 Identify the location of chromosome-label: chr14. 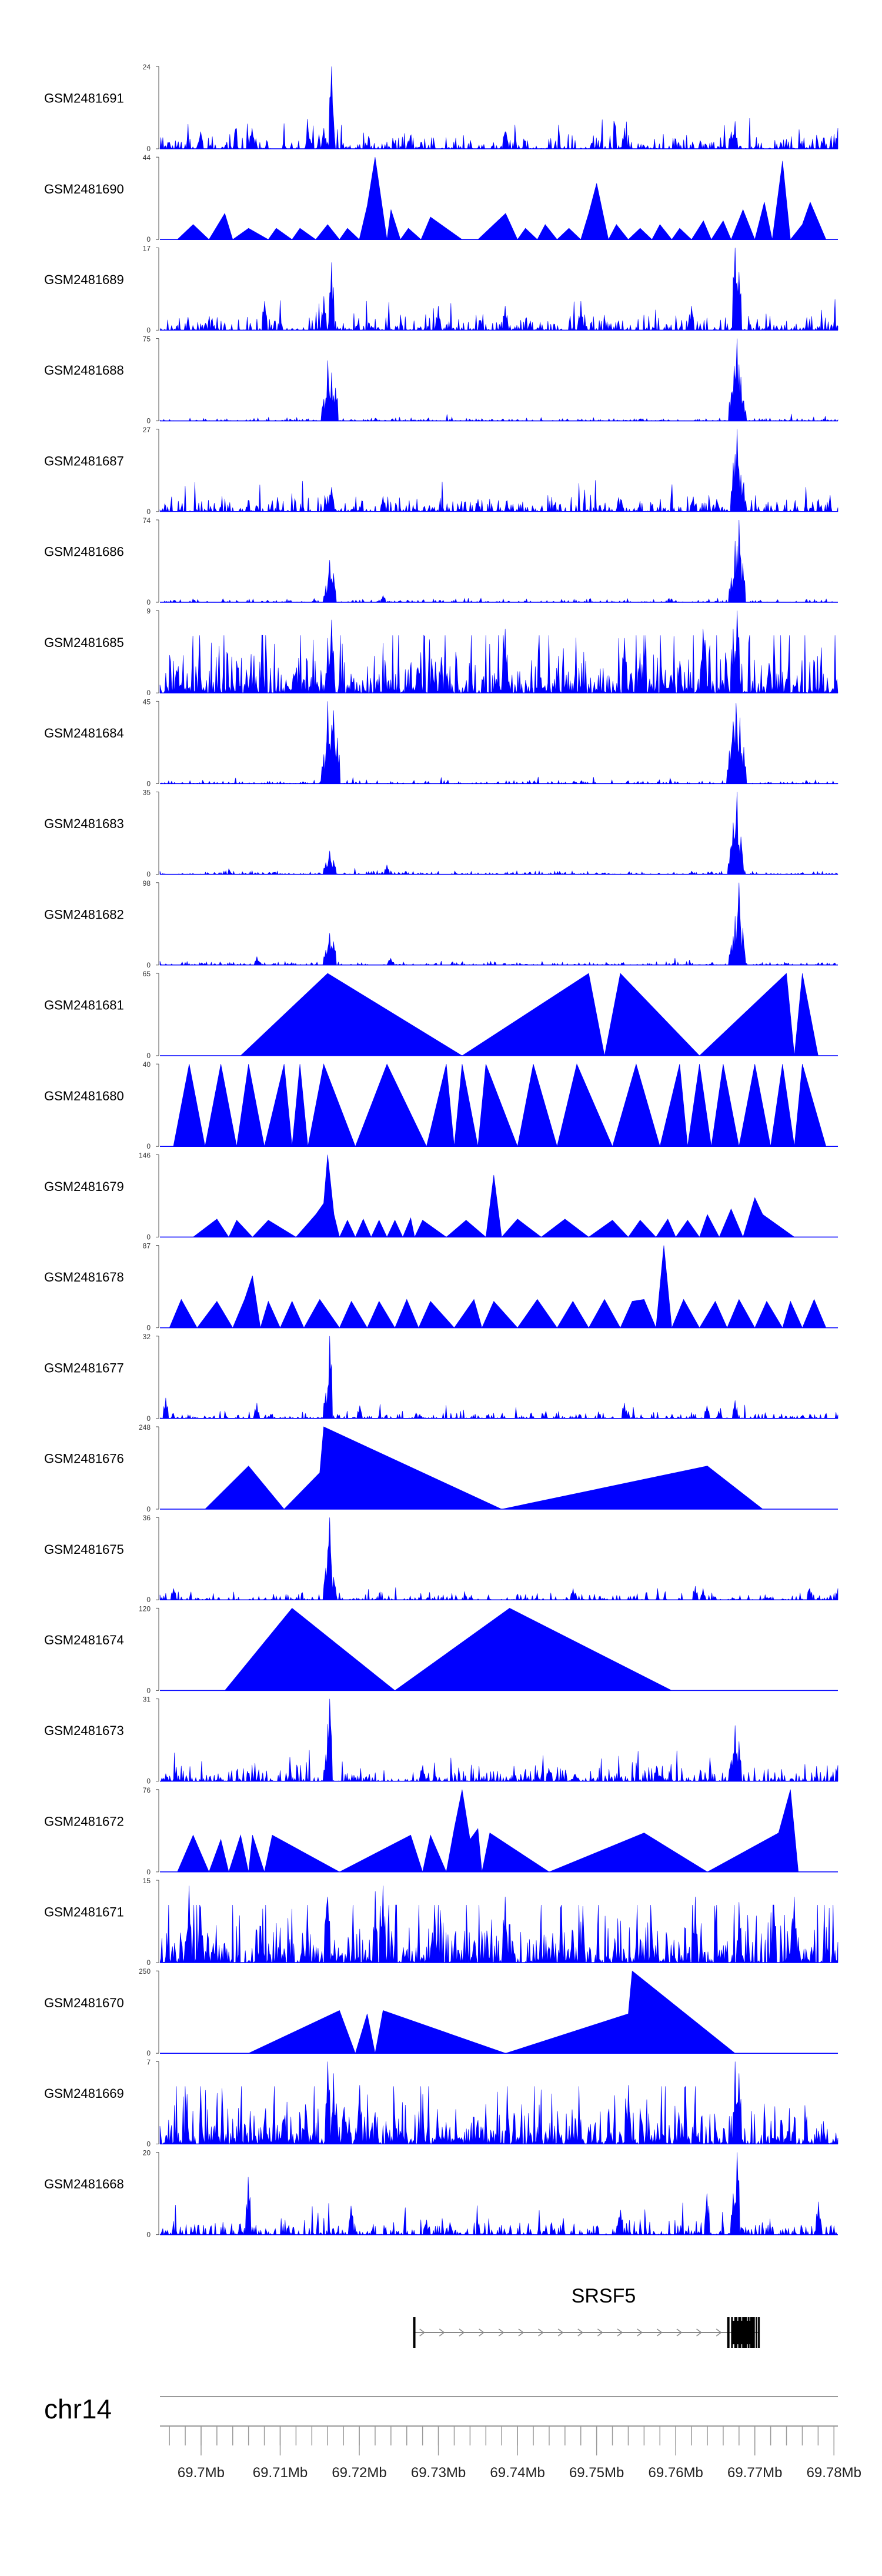
(78, 2409).